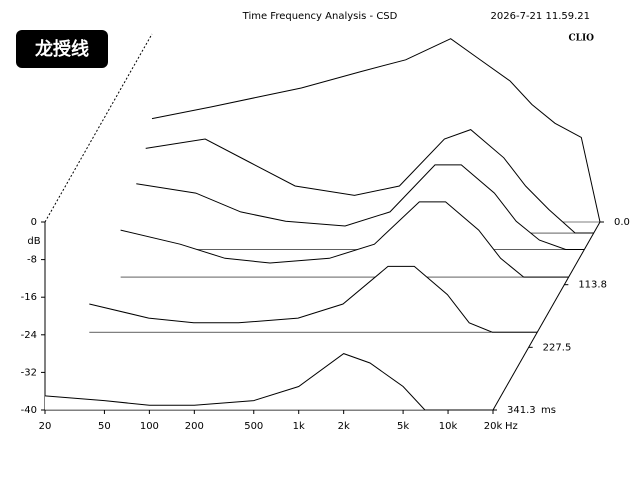  What do you see at coordinates (29, 297) in the screenshot?
I see `y-tick-label: -16` at bounding box center [29, 297].